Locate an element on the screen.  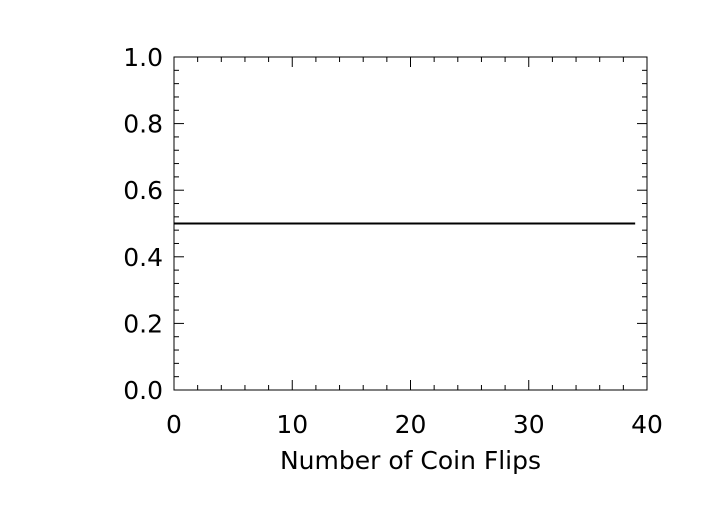
y-tick-label: 0.6 is located at coordinates (143, 190).